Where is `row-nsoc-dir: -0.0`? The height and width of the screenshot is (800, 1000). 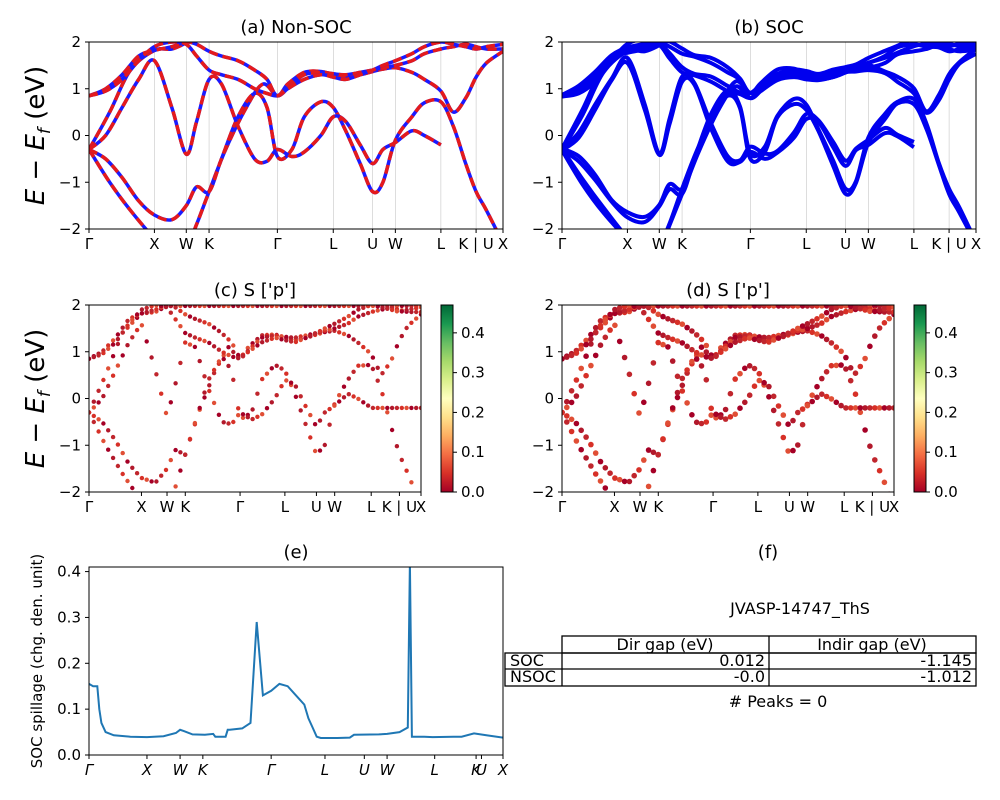
row-nsoc-dir: -0.0 is located at coordinates (749, 676).